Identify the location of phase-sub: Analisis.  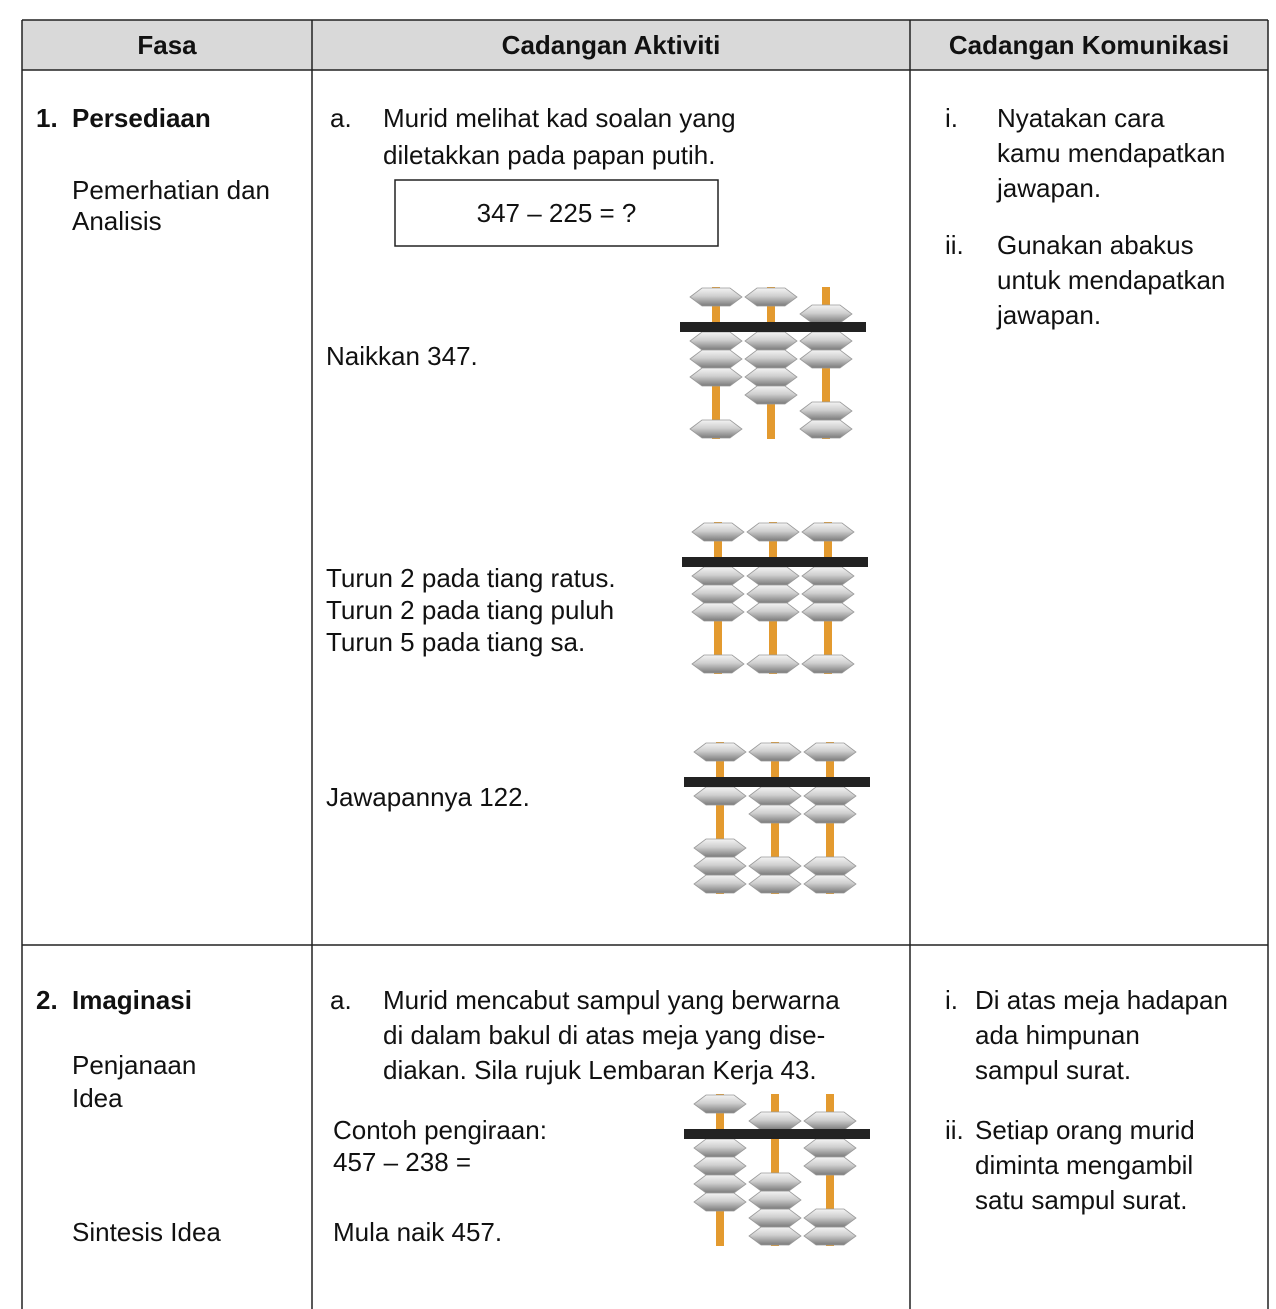
(117, 221).